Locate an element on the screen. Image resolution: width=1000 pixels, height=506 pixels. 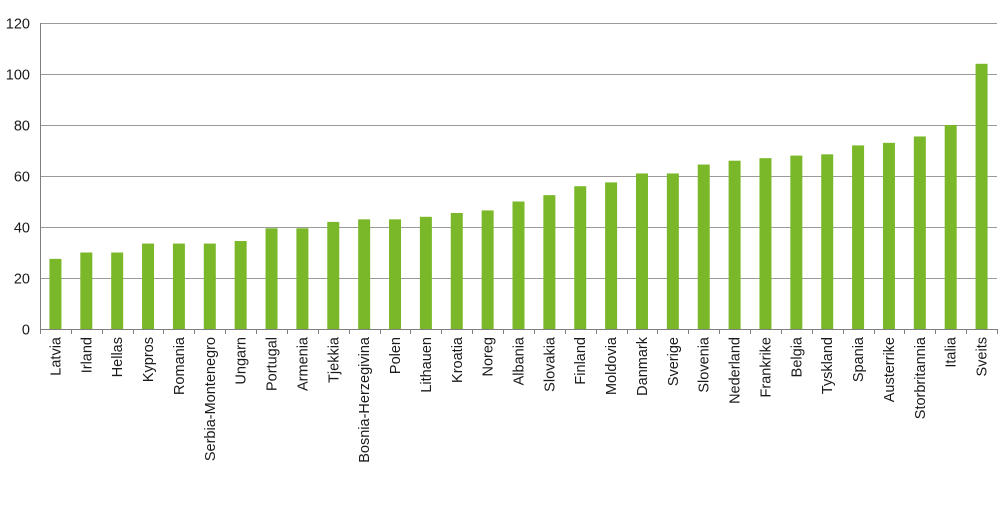
x-tick-label: Sverige is located at coordinates (674, 361).